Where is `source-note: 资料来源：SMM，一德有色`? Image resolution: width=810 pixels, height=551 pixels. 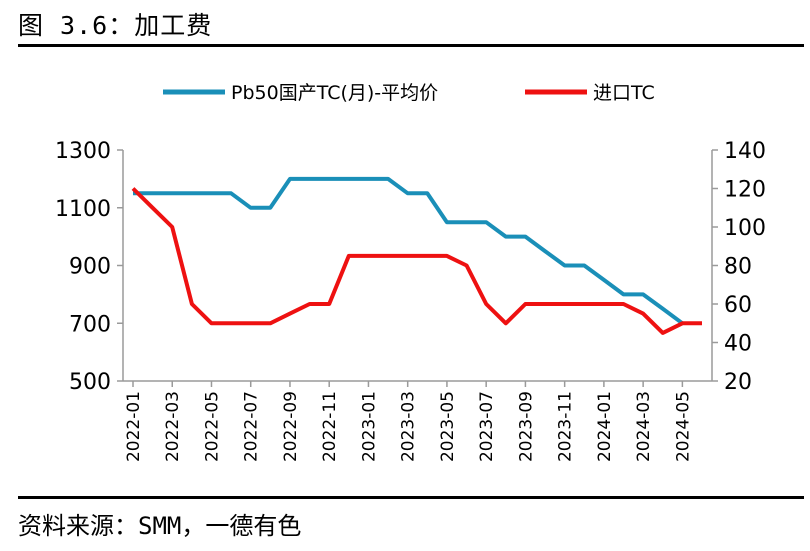
source-note: 资料来源：SMM，一德有色 is located at coordinates (160, 526).